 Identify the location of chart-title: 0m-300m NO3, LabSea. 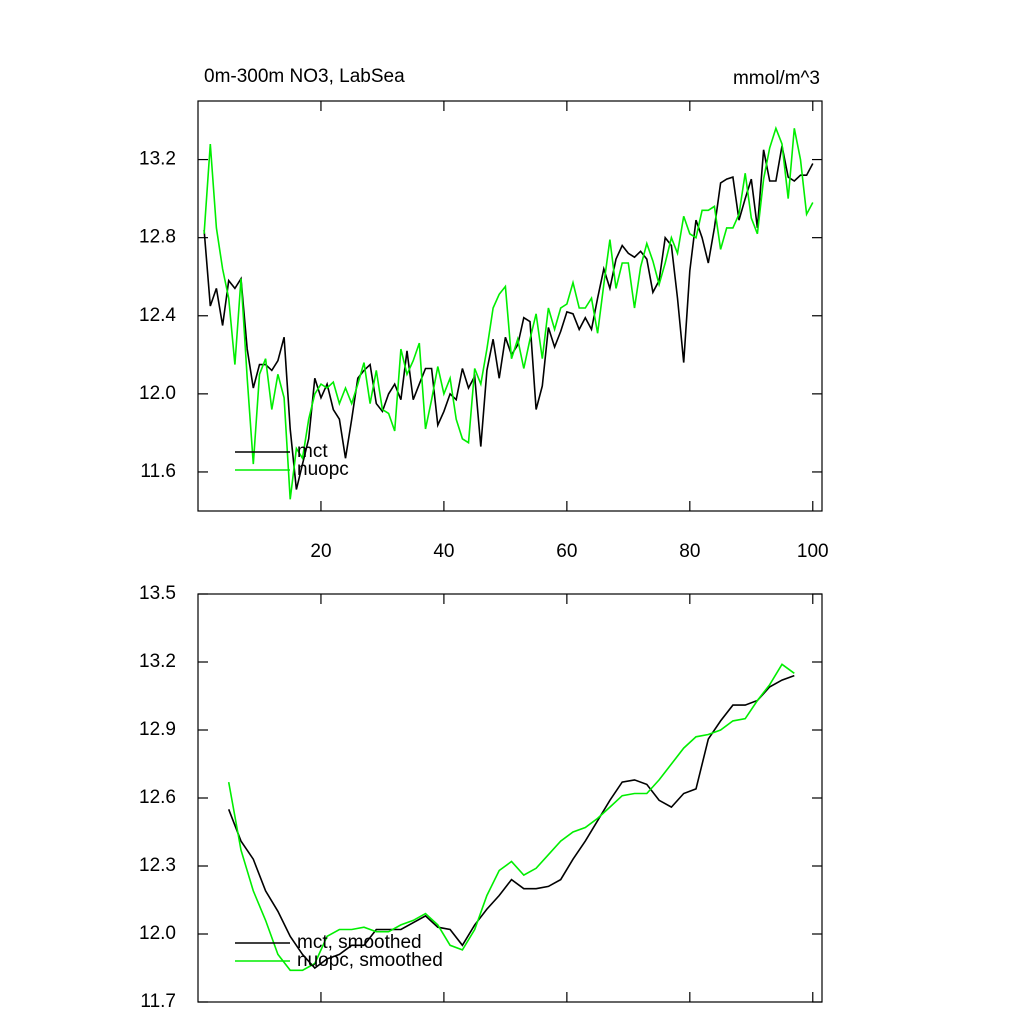
(304, 76).